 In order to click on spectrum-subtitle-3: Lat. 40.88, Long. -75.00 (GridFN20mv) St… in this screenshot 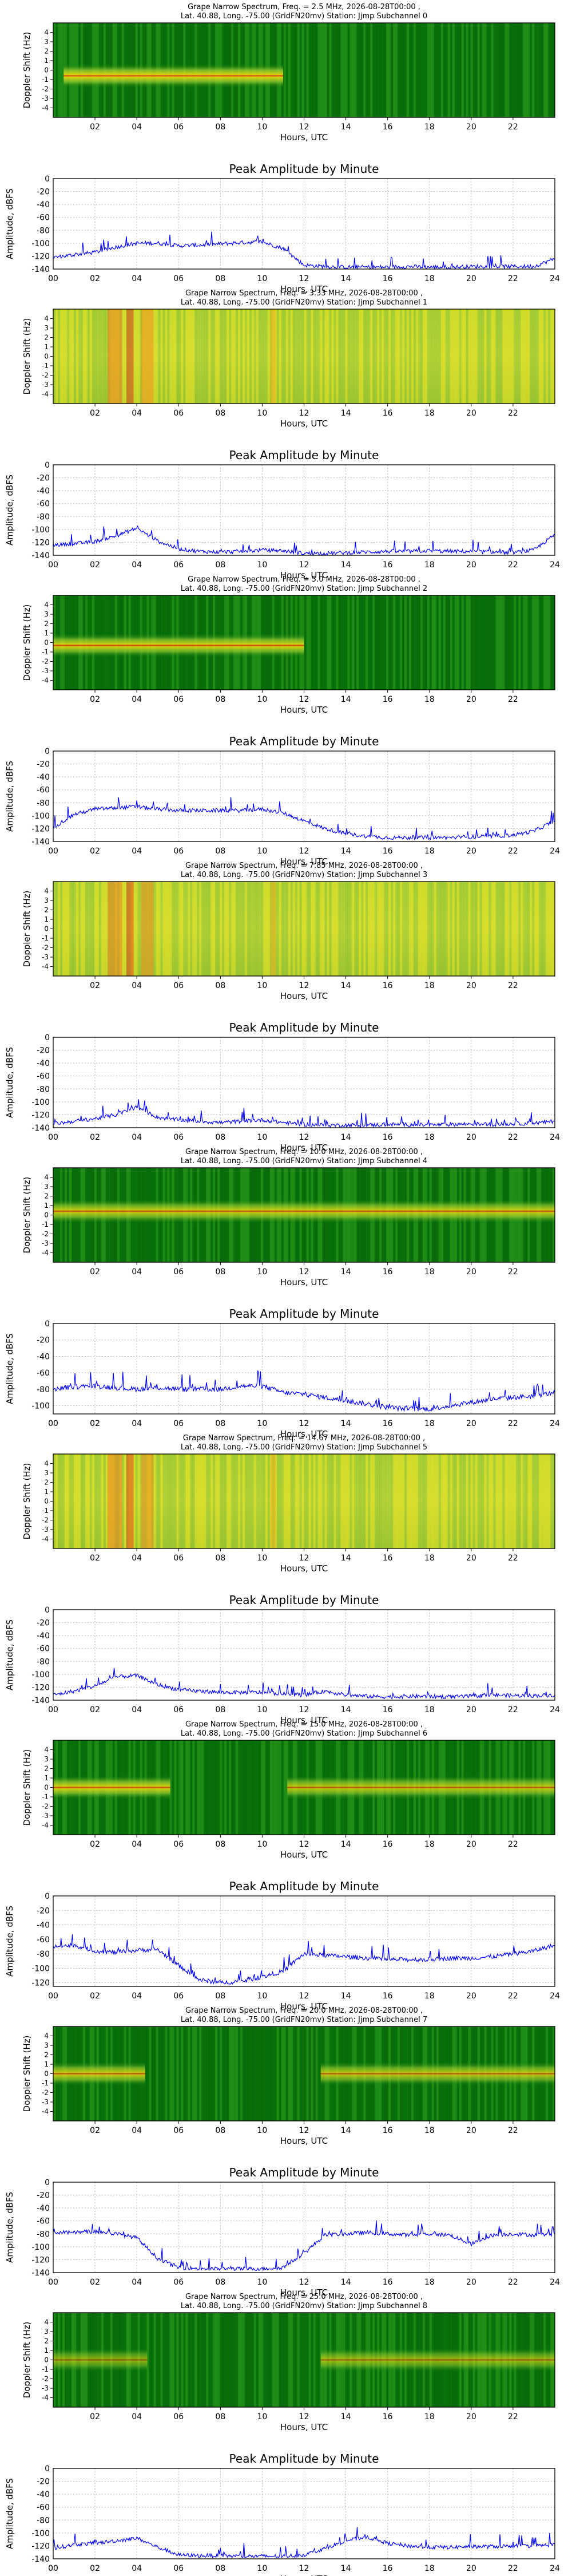, I will do `click(304, 875)`.